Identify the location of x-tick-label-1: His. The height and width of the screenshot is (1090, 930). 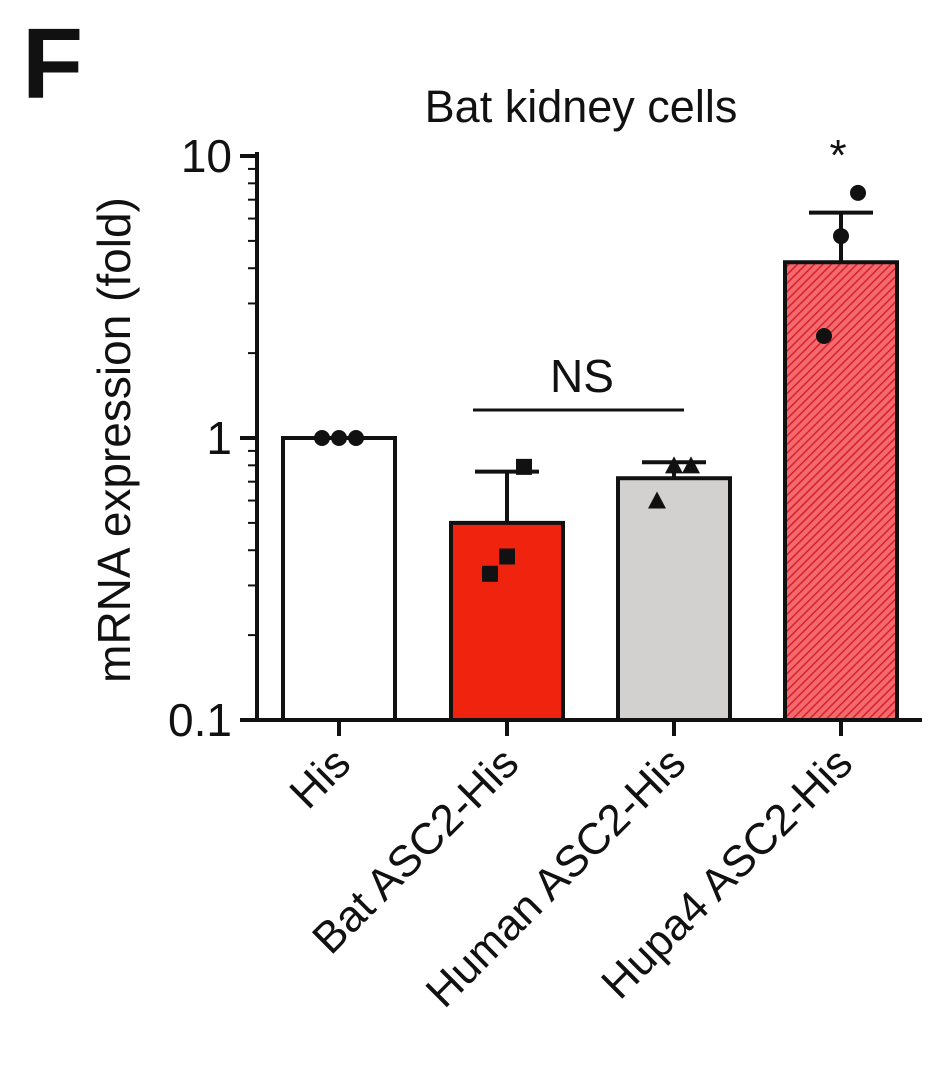
(320, 778).